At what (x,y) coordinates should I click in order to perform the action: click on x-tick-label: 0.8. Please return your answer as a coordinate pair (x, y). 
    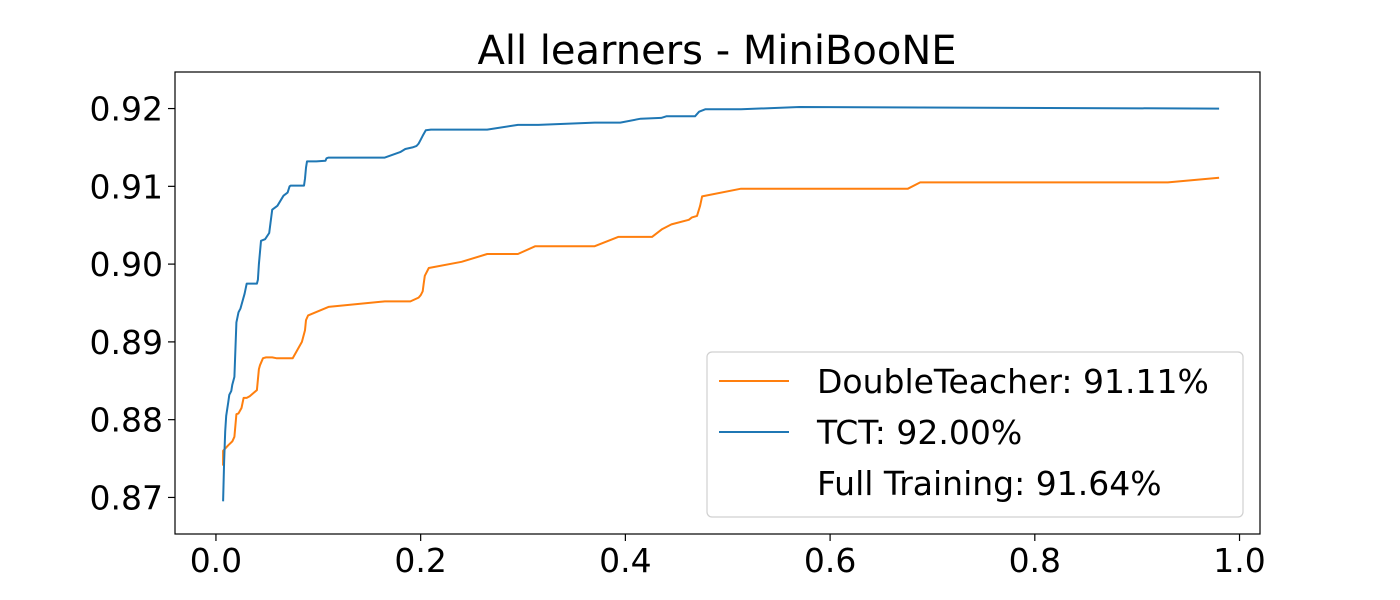
    Looking at the image, I should click on (1035, 560).